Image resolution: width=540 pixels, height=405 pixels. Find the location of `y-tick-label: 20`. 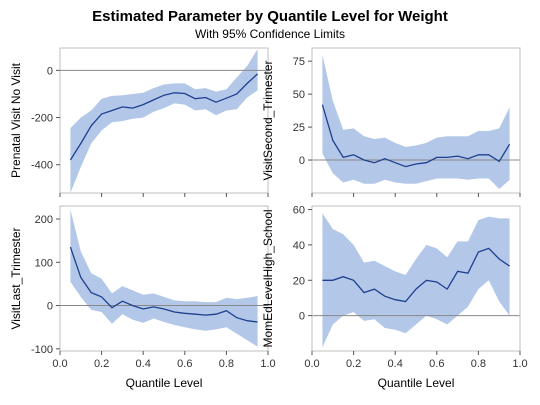

y-tick-label: 20 is located at coordinates (299, 281).